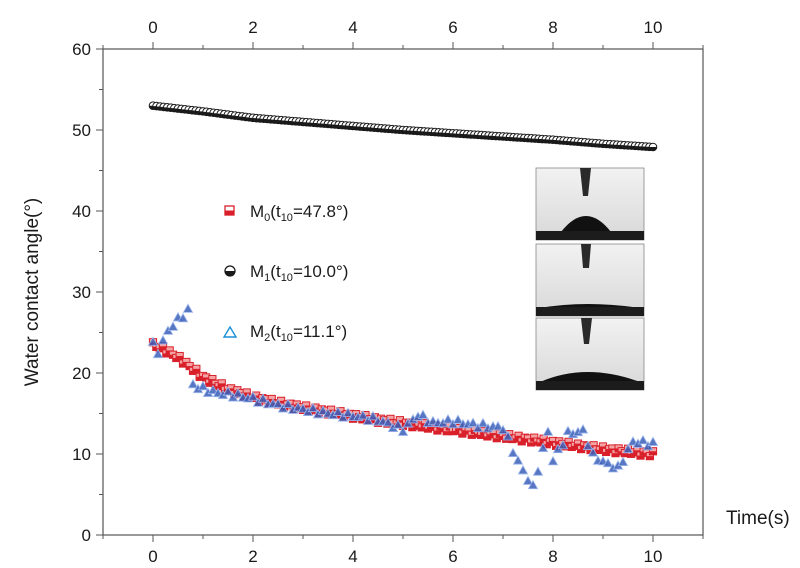  I want to click on top-tick-label: 4, so click(352, 27).